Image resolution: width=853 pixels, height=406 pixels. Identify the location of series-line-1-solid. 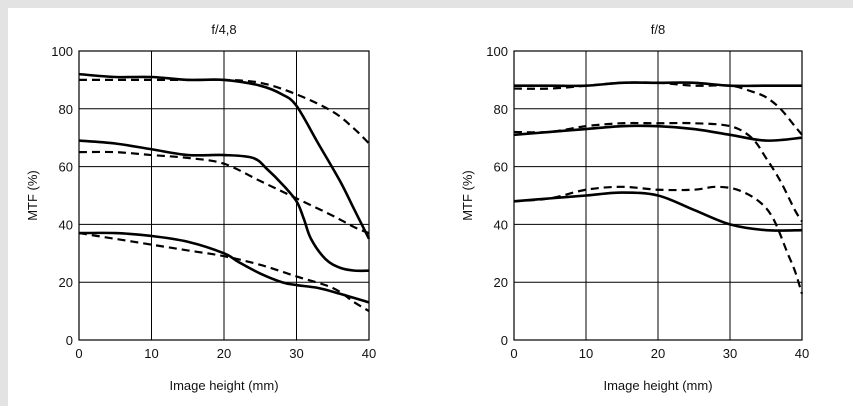
(224, 156).